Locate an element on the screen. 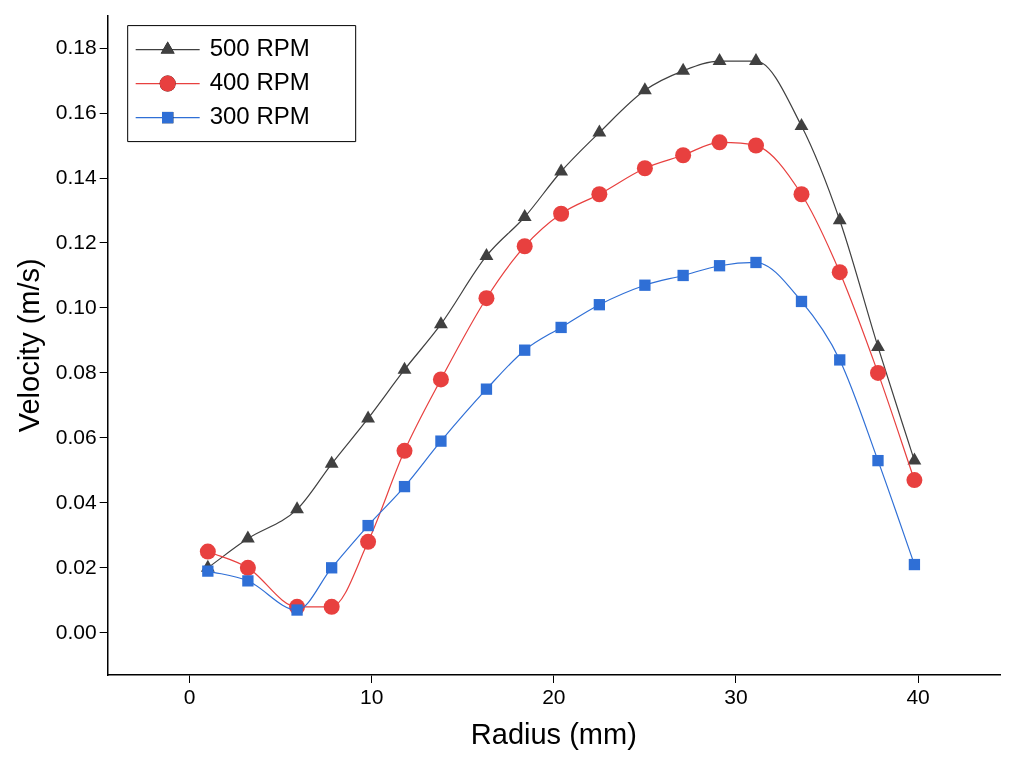  x-axis-title: Radius (mm) is located at coordinates (553, 733).